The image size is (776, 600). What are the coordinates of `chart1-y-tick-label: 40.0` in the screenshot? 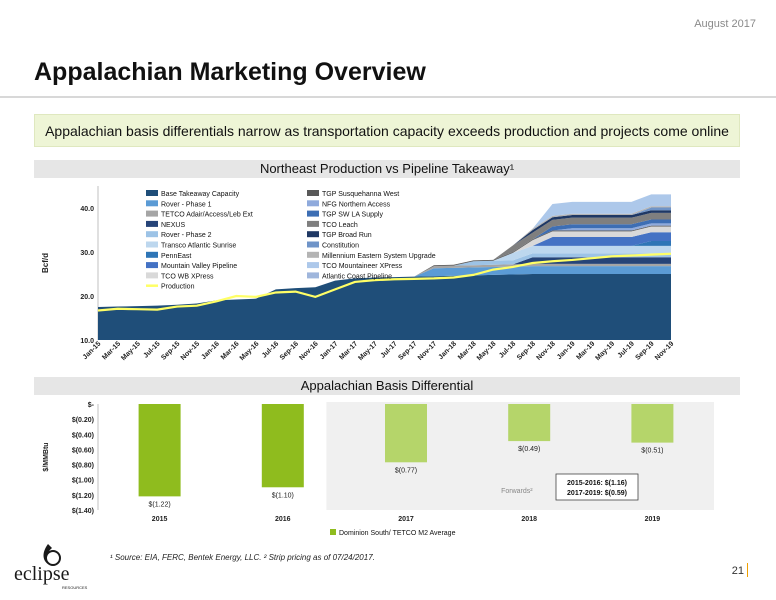 It's located at (87, 209).